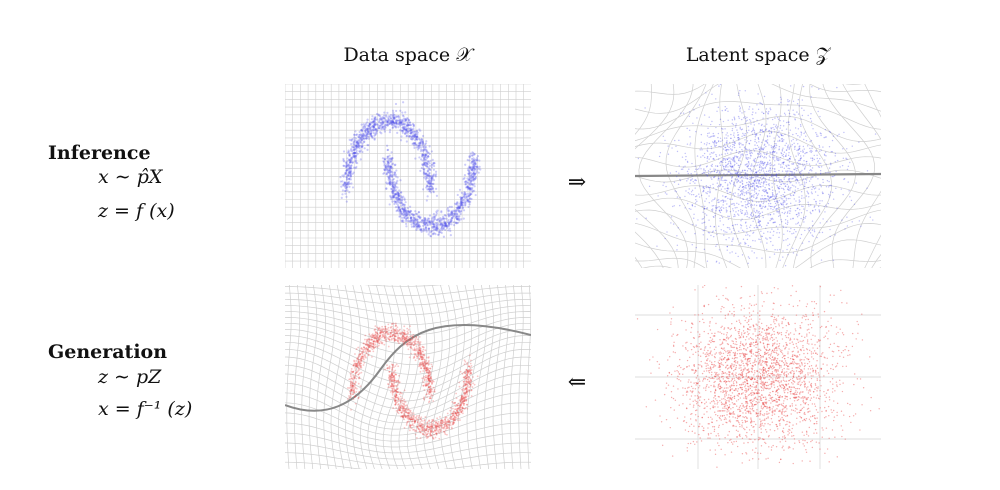 The height and width of the screenshot is (490, 1000). I want to click on latent-space-title: Latent space 𝒵, so click(758, 55).